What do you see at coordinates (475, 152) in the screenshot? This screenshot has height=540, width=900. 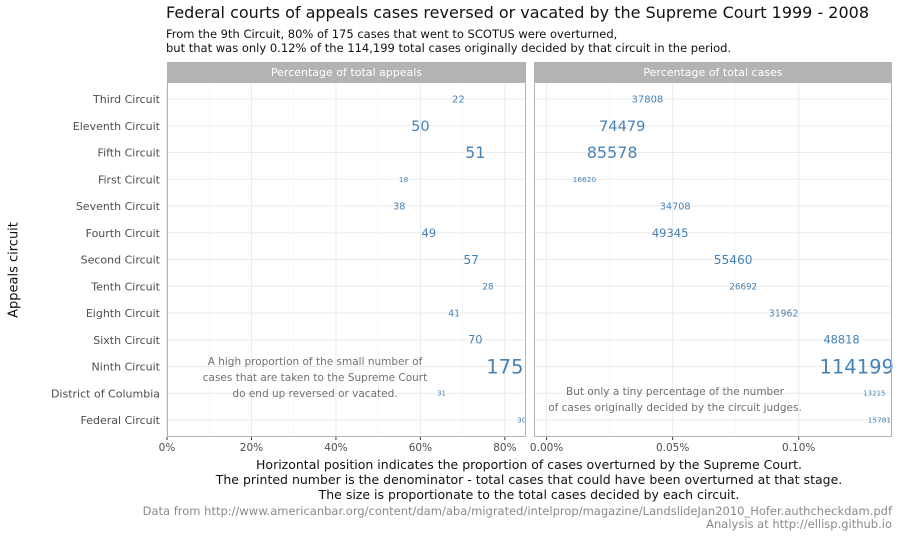 I see `data-label: 51` at bounding box center [475, 152].